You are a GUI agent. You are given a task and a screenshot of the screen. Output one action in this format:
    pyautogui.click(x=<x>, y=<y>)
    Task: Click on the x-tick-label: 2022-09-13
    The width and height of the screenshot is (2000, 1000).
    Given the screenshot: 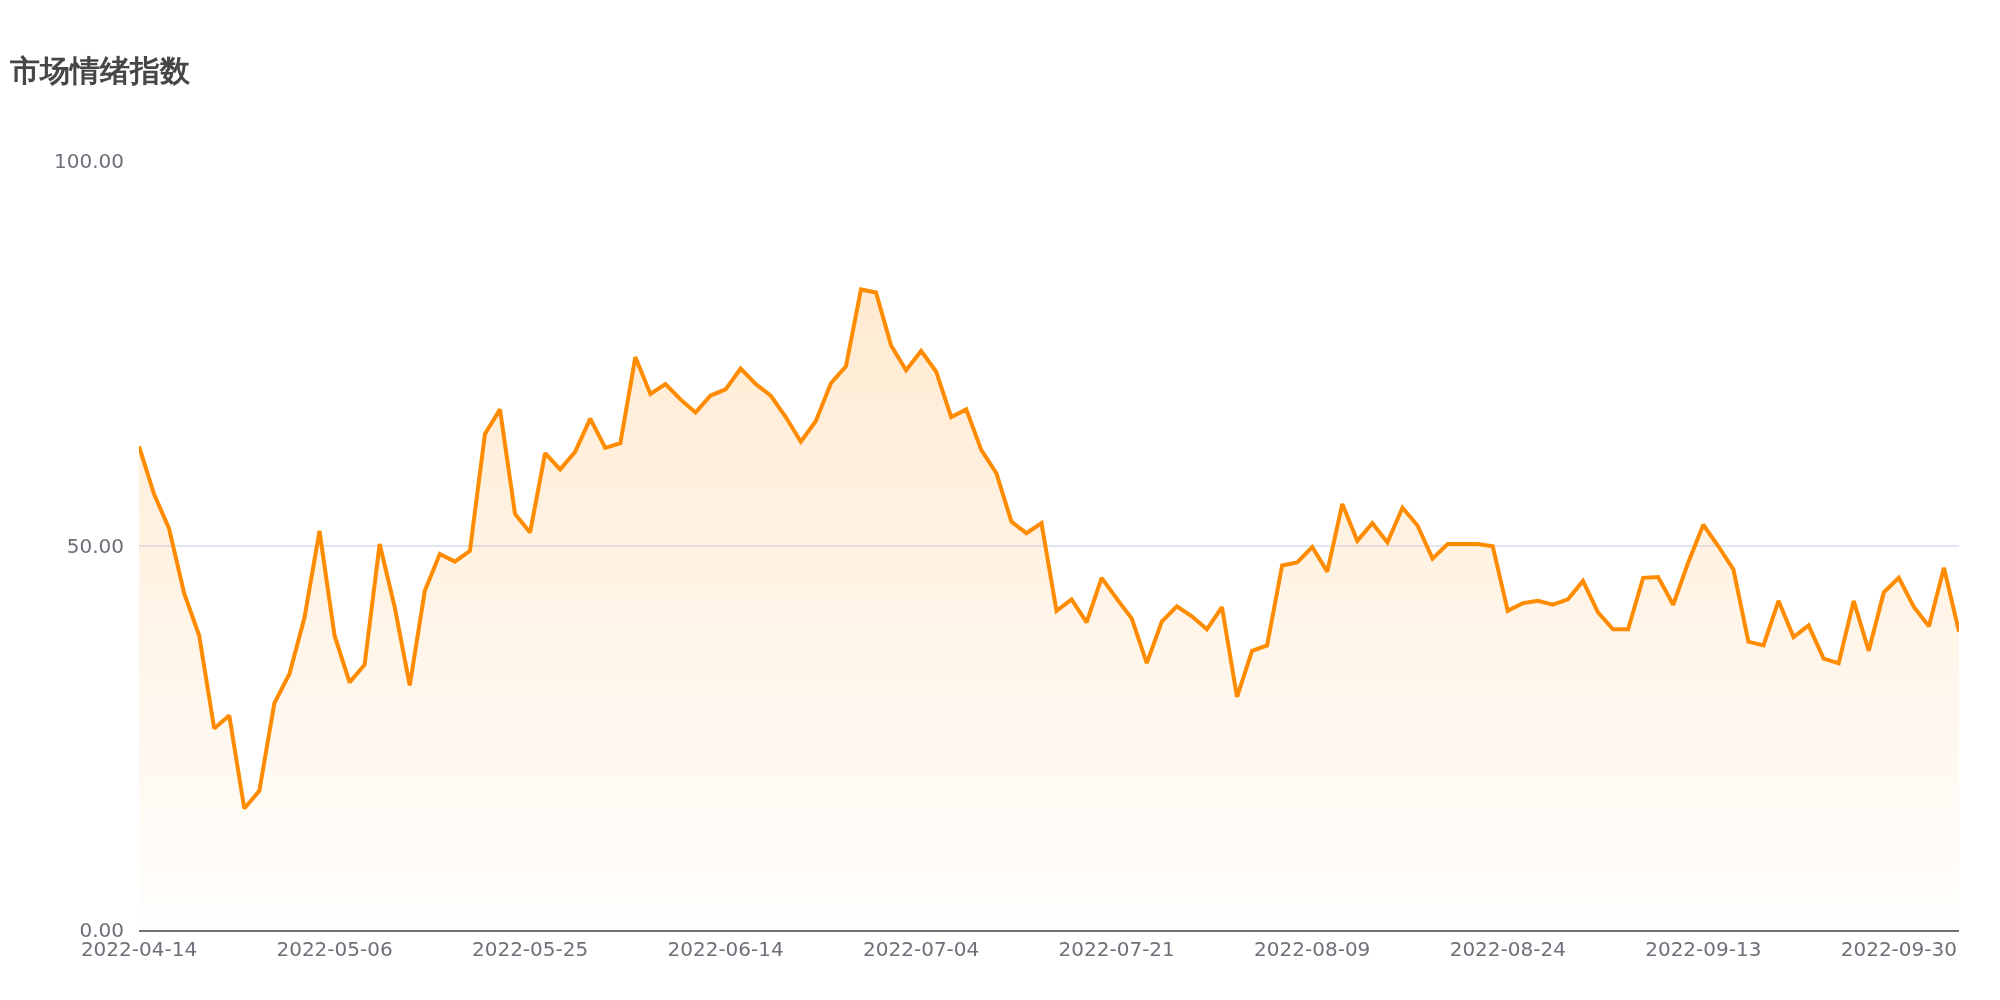 What is the action you would take?
    pyautogui.click(x=1703, y=948)
    